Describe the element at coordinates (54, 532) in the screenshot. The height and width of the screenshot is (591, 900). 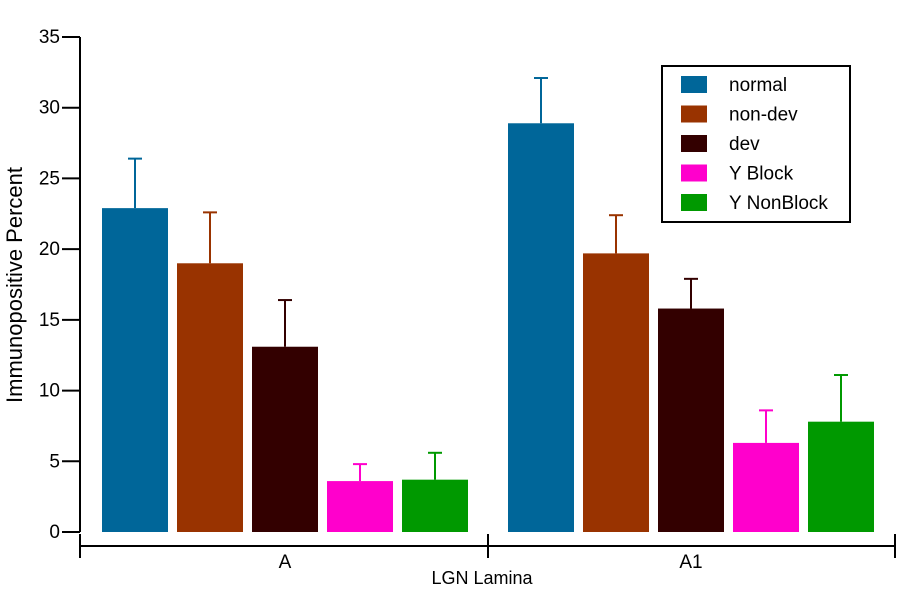
I see `y-tick-label: 0` at that location.